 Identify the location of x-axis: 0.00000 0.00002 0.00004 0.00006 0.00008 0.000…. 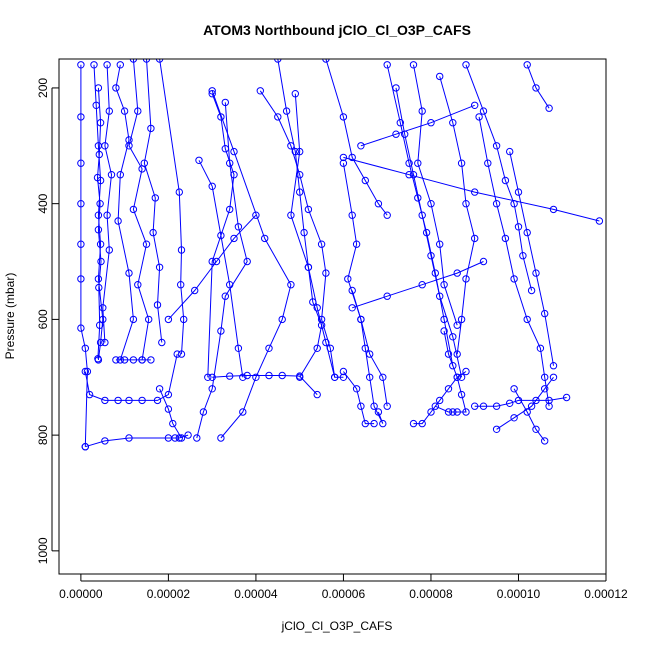
(343, 587).